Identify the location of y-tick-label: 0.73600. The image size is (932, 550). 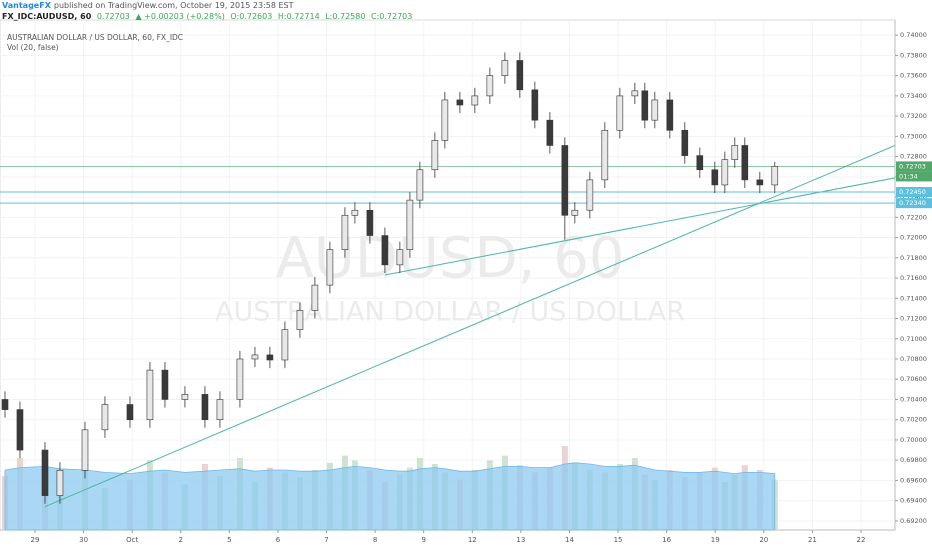
(913, 76).